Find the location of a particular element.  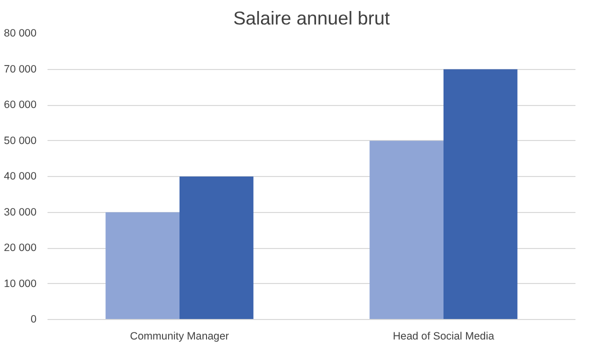

y-tick-label: 30 000 is located at coordinates (20, 212).